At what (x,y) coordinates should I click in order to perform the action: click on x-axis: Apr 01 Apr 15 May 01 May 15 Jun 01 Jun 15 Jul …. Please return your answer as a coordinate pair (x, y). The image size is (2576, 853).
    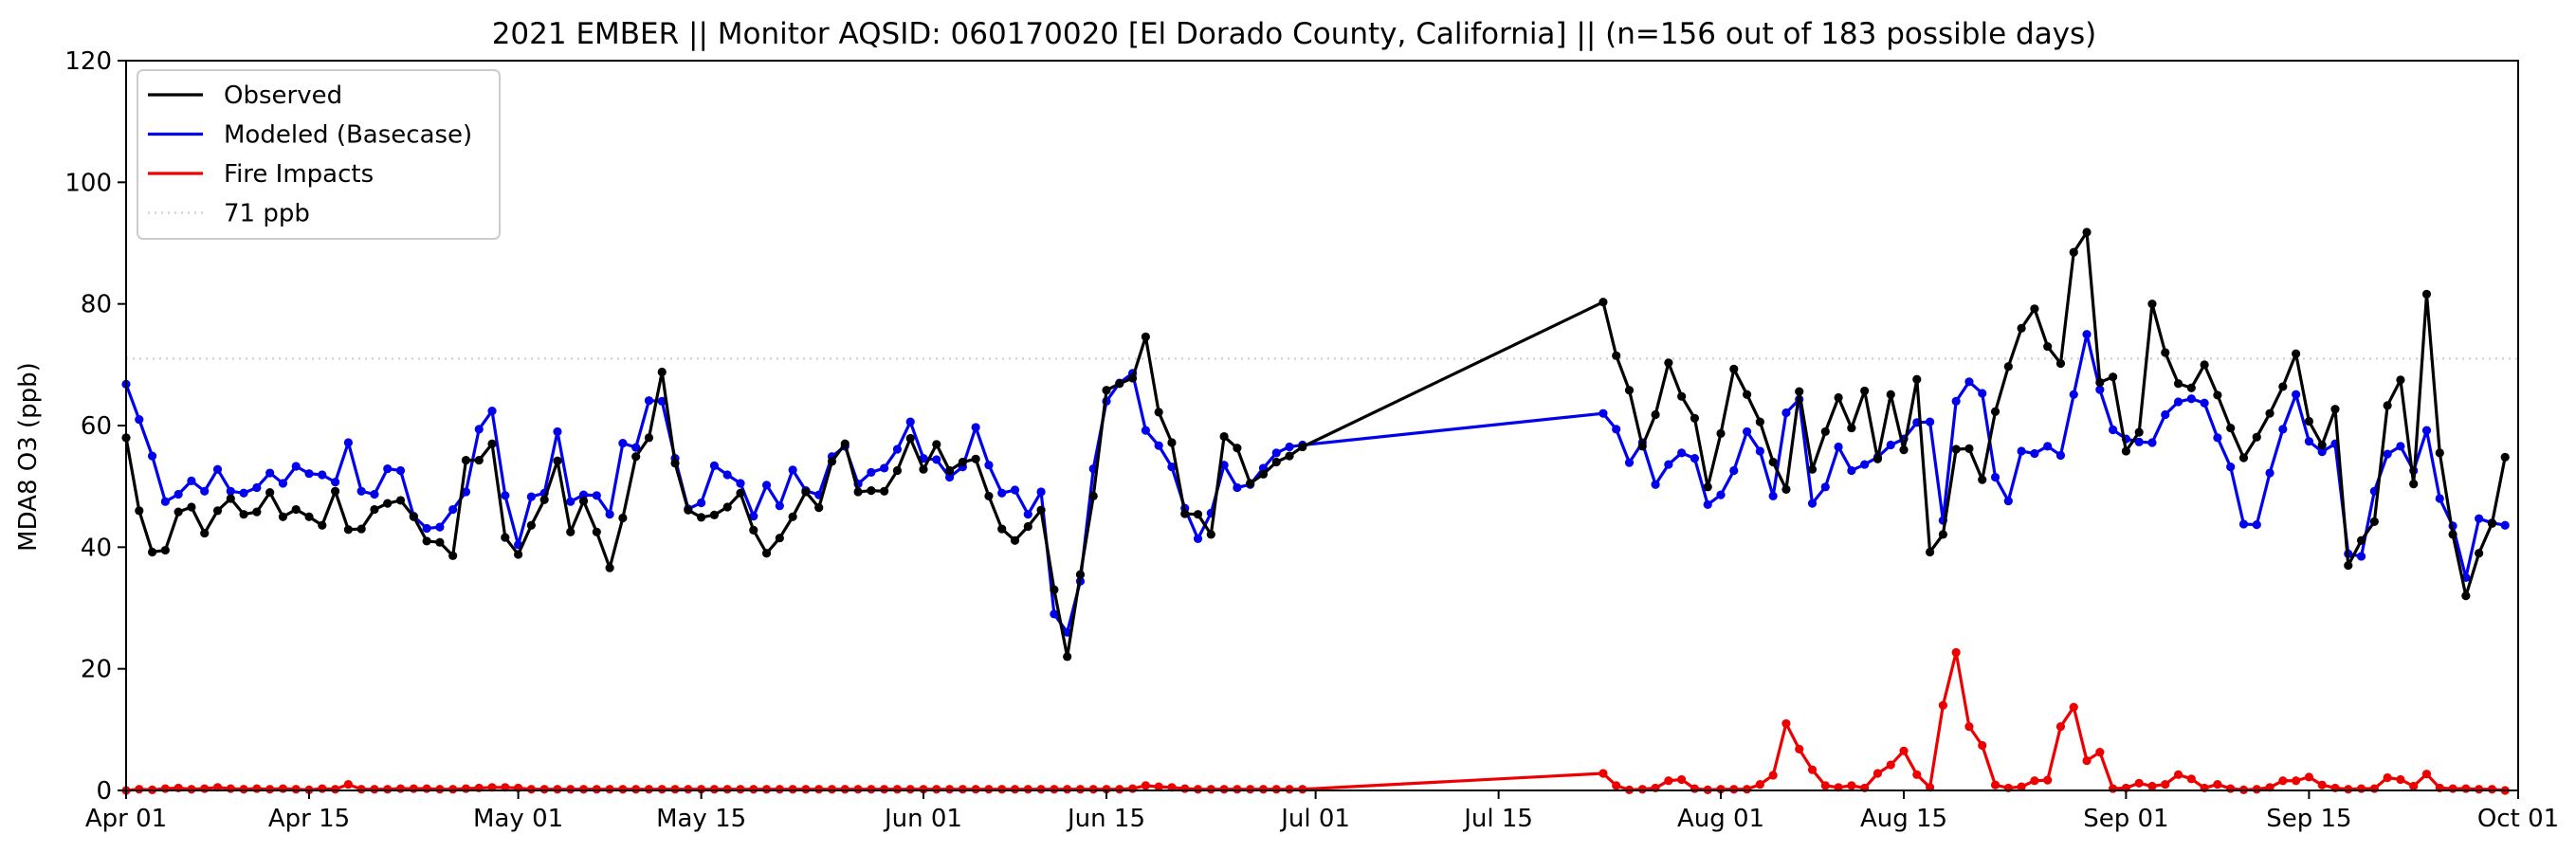
    Looking at the image, I should click on (1322, 811).